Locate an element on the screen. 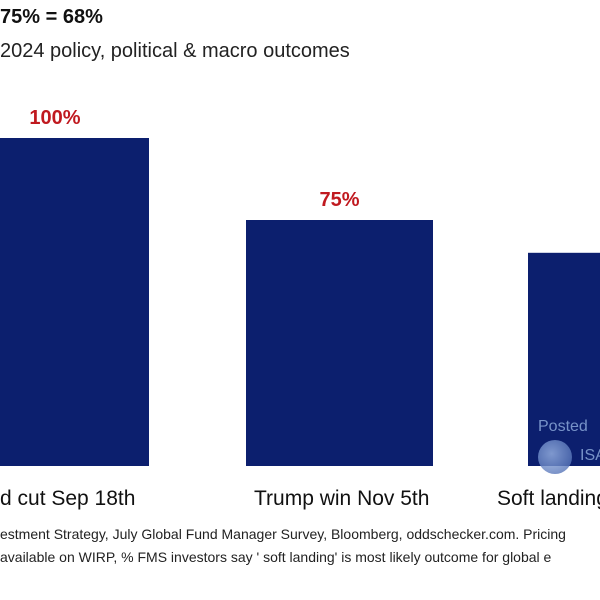 Image resolution: width=600 pixels, height=600 pixels. category-label-3: Soft landing is located at coordinates (548, 498).